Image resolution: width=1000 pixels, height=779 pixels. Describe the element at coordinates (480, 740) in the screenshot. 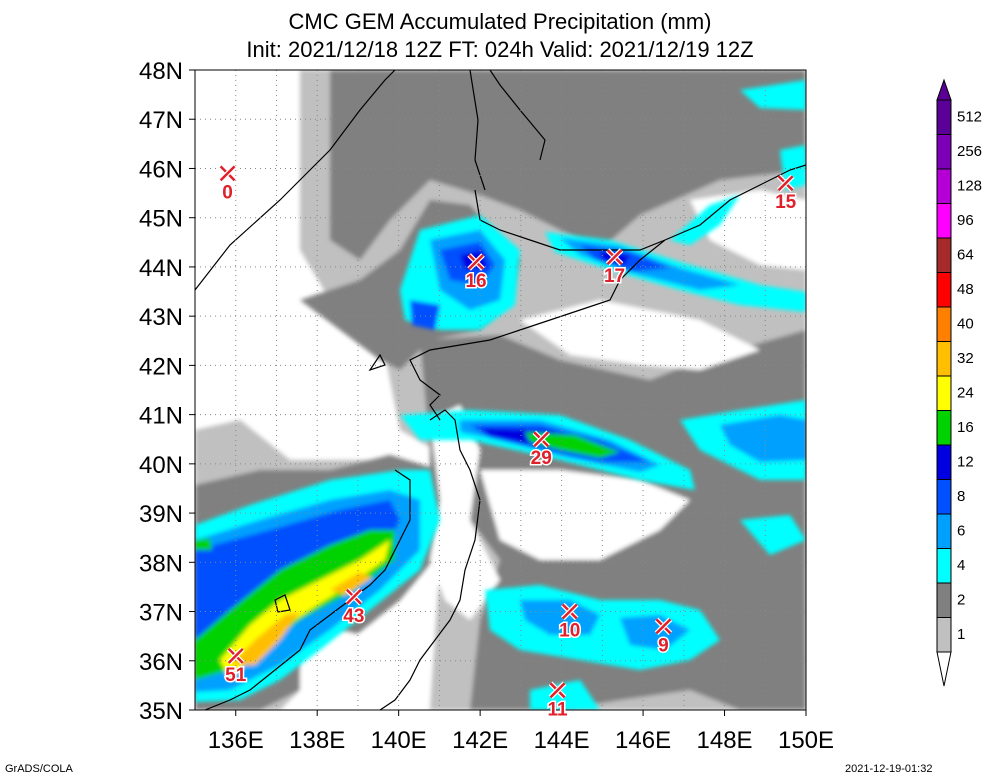

I see `longitude-label: 142E` at that location.